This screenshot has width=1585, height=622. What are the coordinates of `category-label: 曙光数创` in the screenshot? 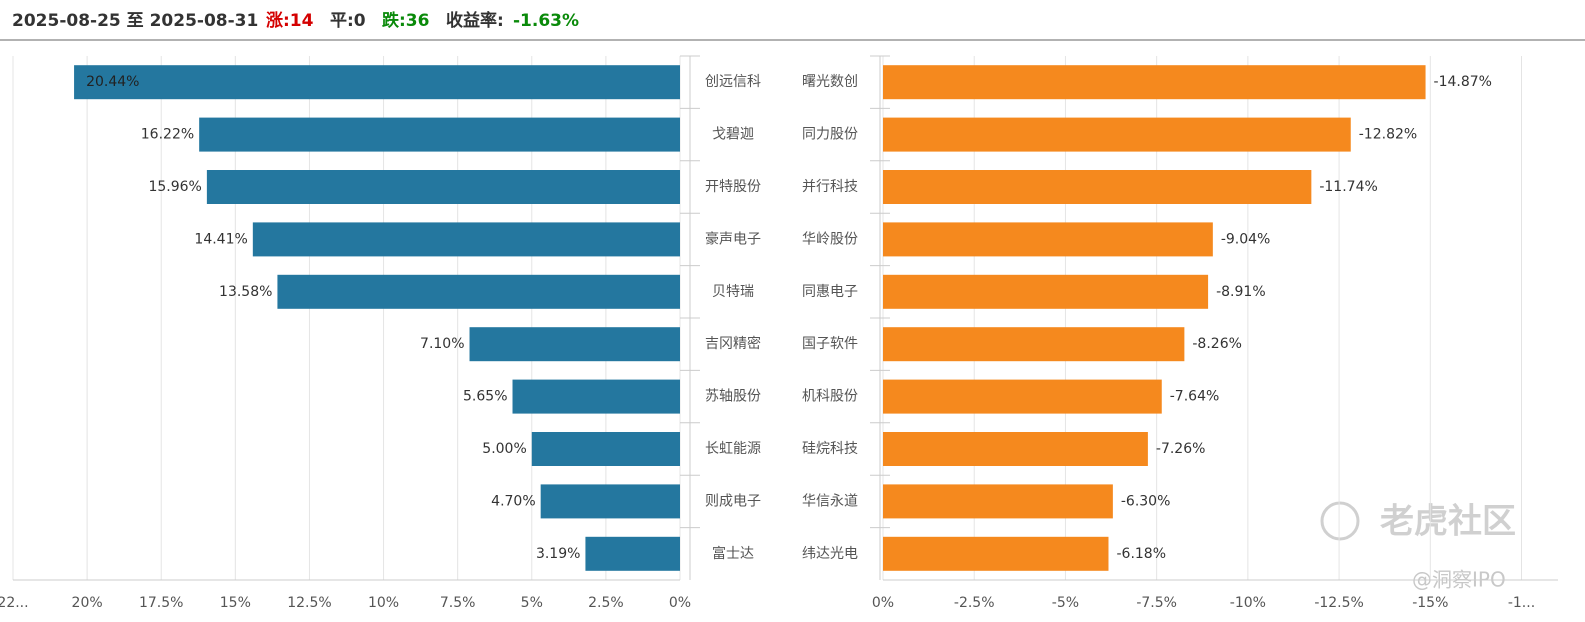 It's located at (830, 82).